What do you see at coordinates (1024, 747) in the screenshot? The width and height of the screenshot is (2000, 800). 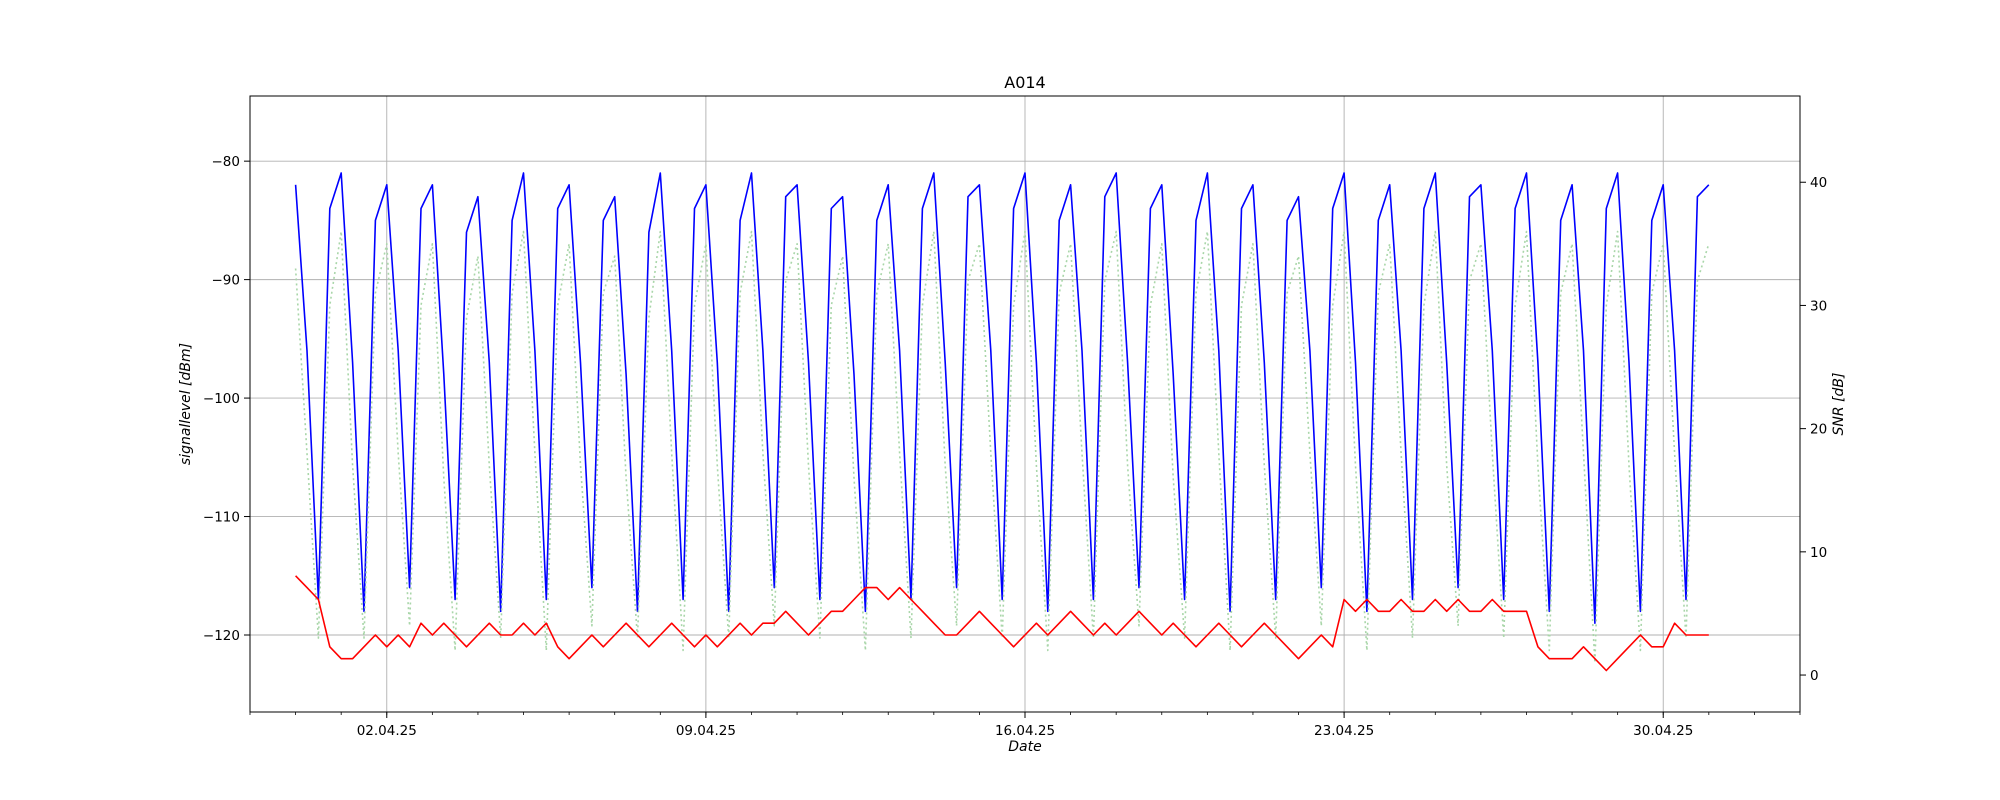 I see `x-axis-title: Date` at bounding box center [1024, 747].